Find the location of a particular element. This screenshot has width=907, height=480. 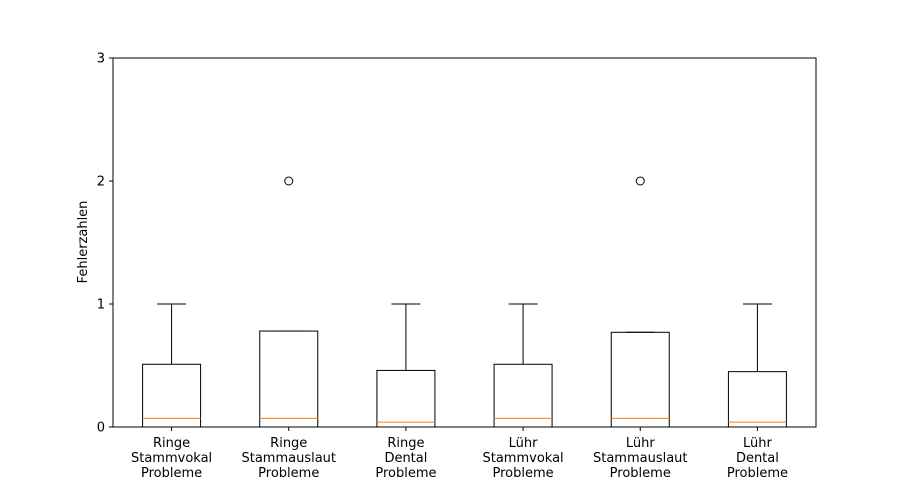

x-tick-label: Ringe Stammvokal Probleme is located at coordinates (171, 458).